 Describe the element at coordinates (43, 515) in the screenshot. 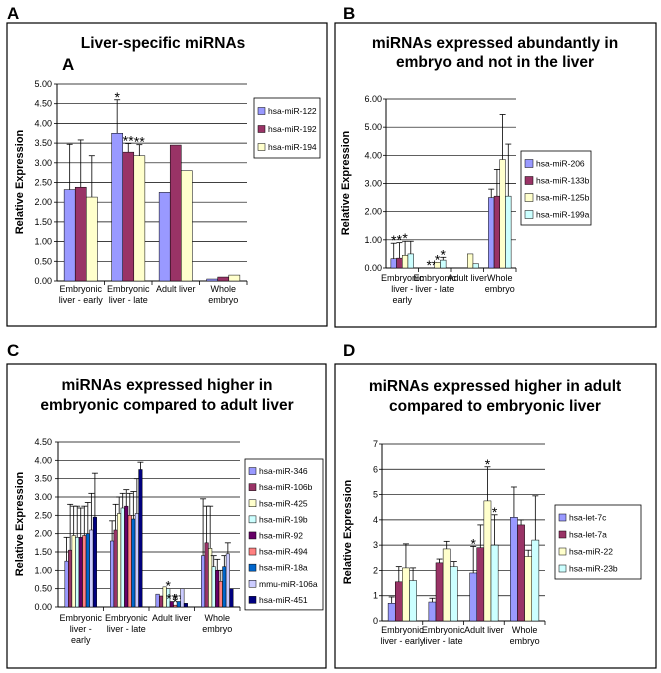

I see `y-tick-label: 2.50` at that location.